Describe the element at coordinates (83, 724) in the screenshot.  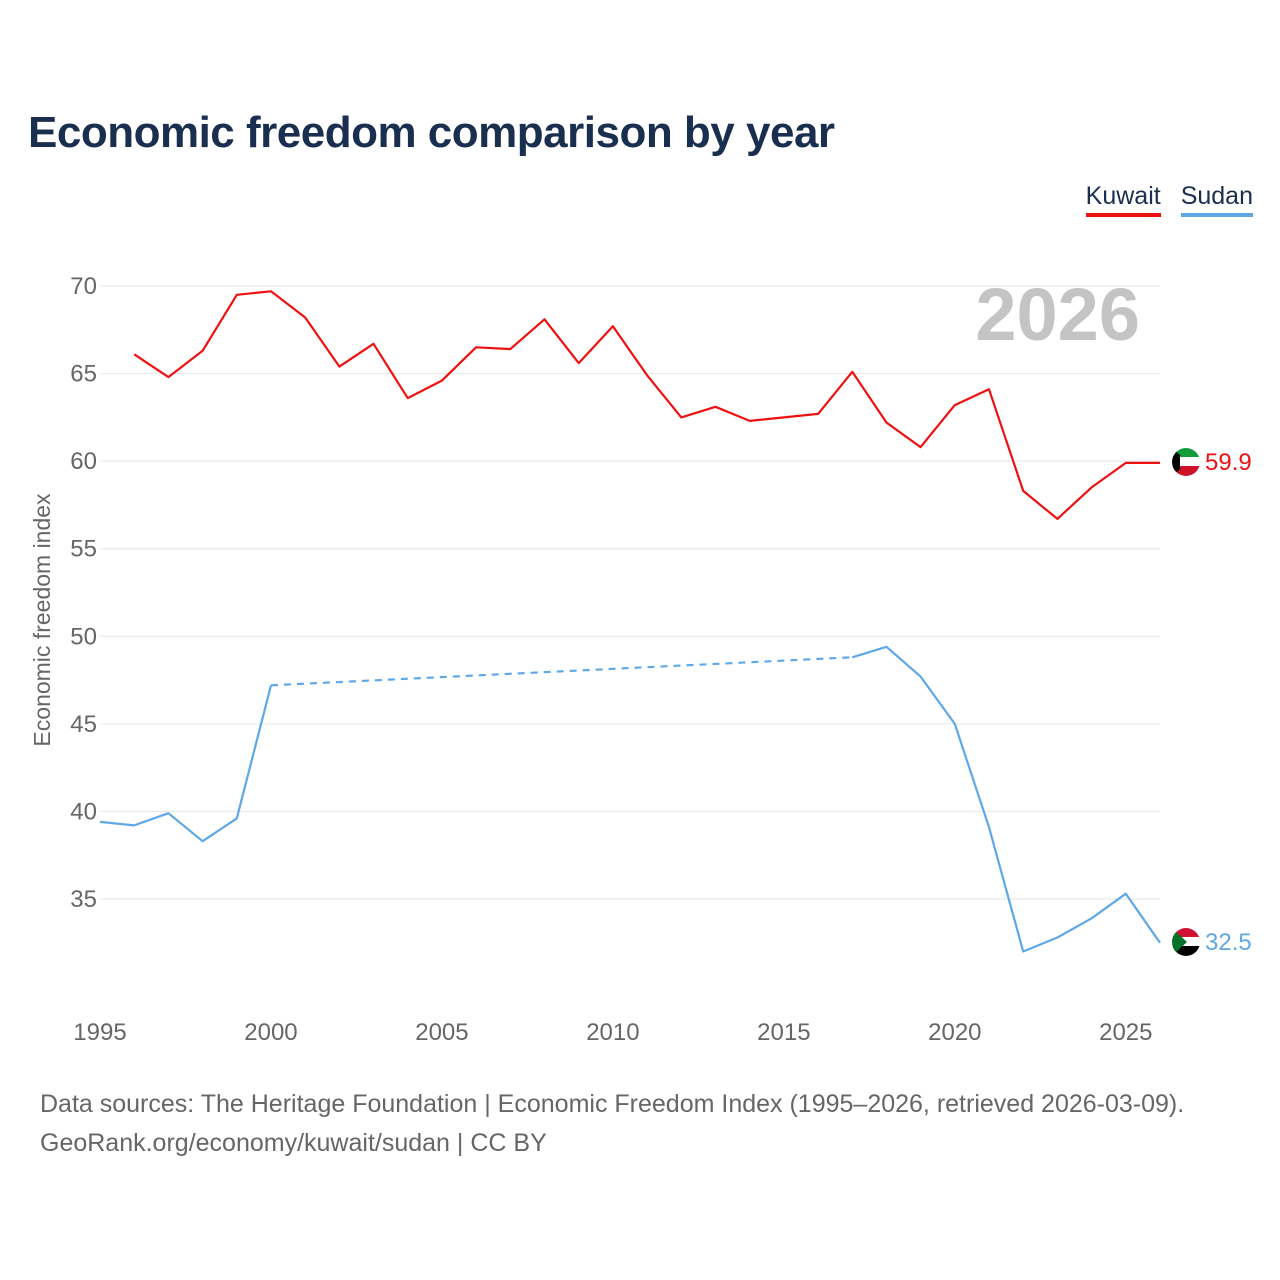
I see `y-tick-45: 45` at that location.